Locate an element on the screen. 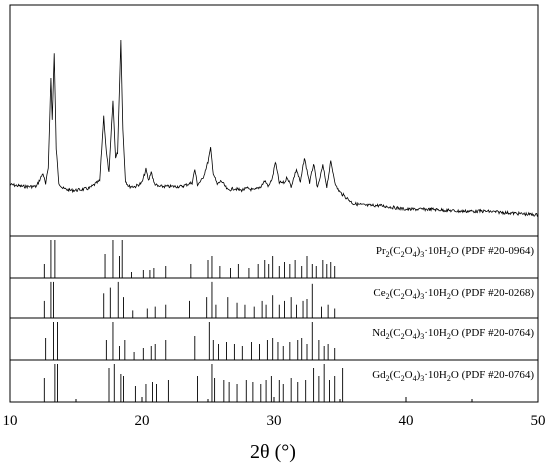  x-tick-label: 10 is located at coordinates (10, 421).